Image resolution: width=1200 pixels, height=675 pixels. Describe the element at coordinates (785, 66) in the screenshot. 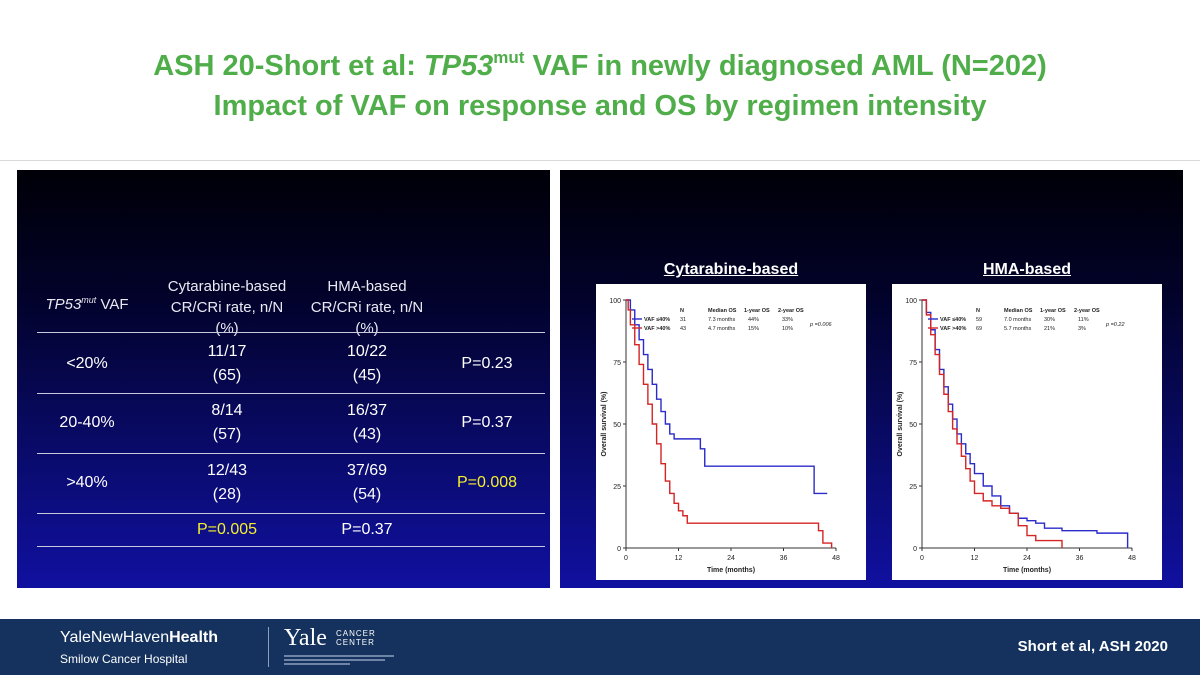

I see `title-suffix: VAF in newly diagnosed AML (N=202)` at that location.